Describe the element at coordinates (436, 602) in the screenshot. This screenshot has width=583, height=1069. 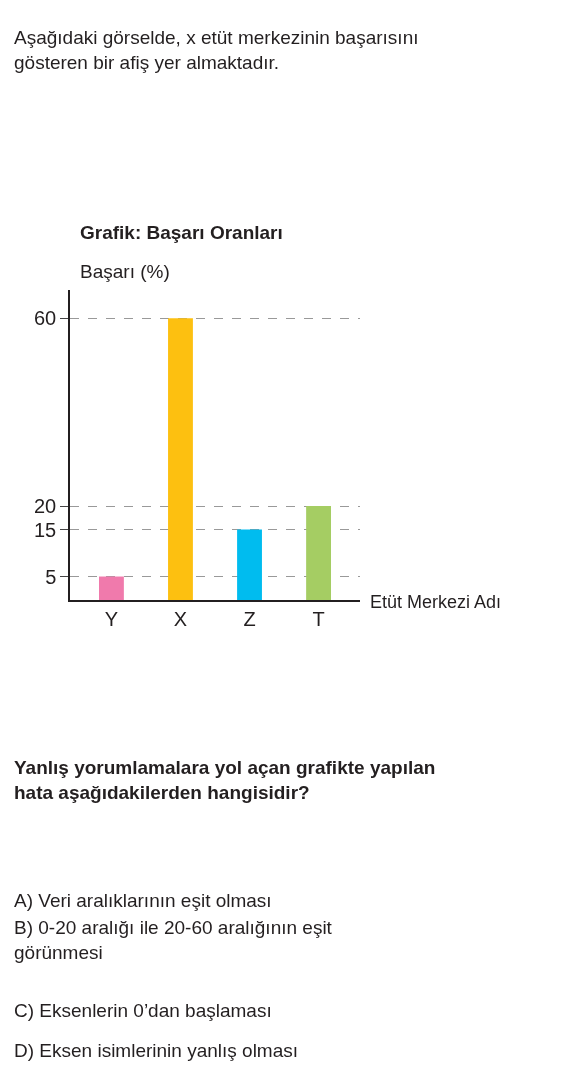
I see `x-axis-title: Etüt Merkezi Adı` at that location.